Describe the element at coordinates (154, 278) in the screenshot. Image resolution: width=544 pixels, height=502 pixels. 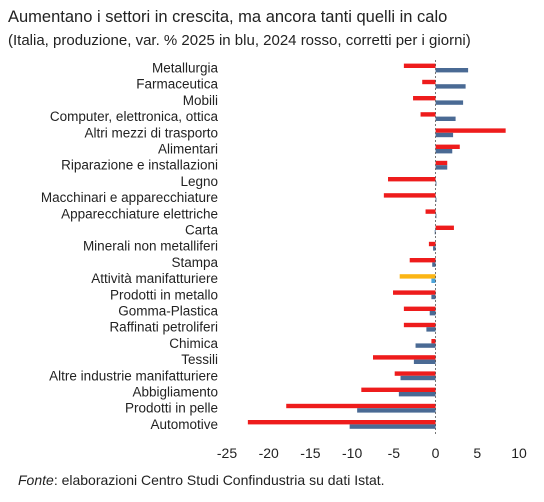
I see `category-label: Attività manifatturiere` at that location.